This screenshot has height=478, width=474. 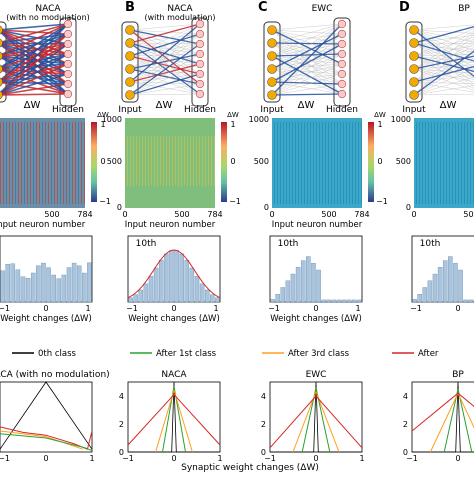 I want to click on heatmap-xlabel: Input neuron number, so click(x=317, y=225).